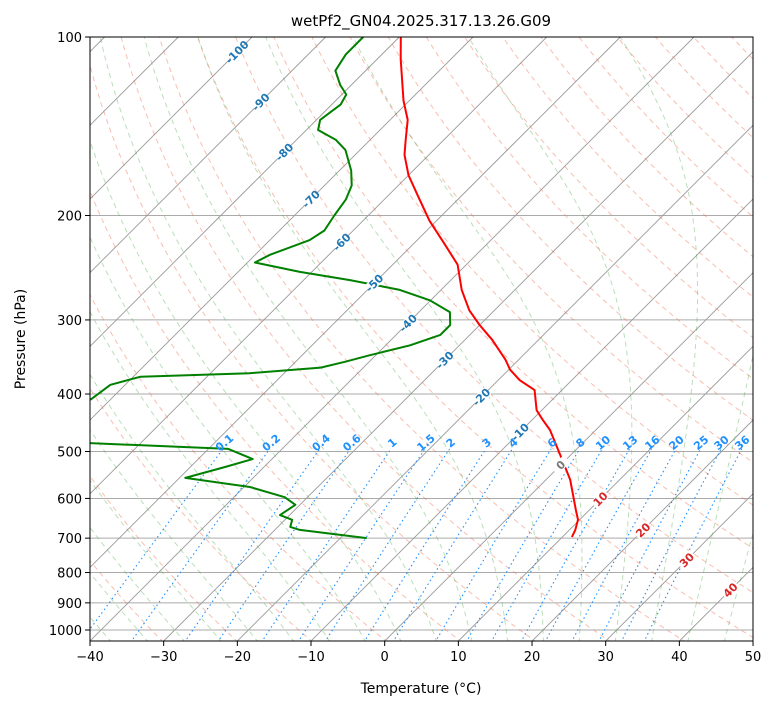 This screenshot has width=775, height=708. I want to click on y-tick-label: 900, so click(69, 604).